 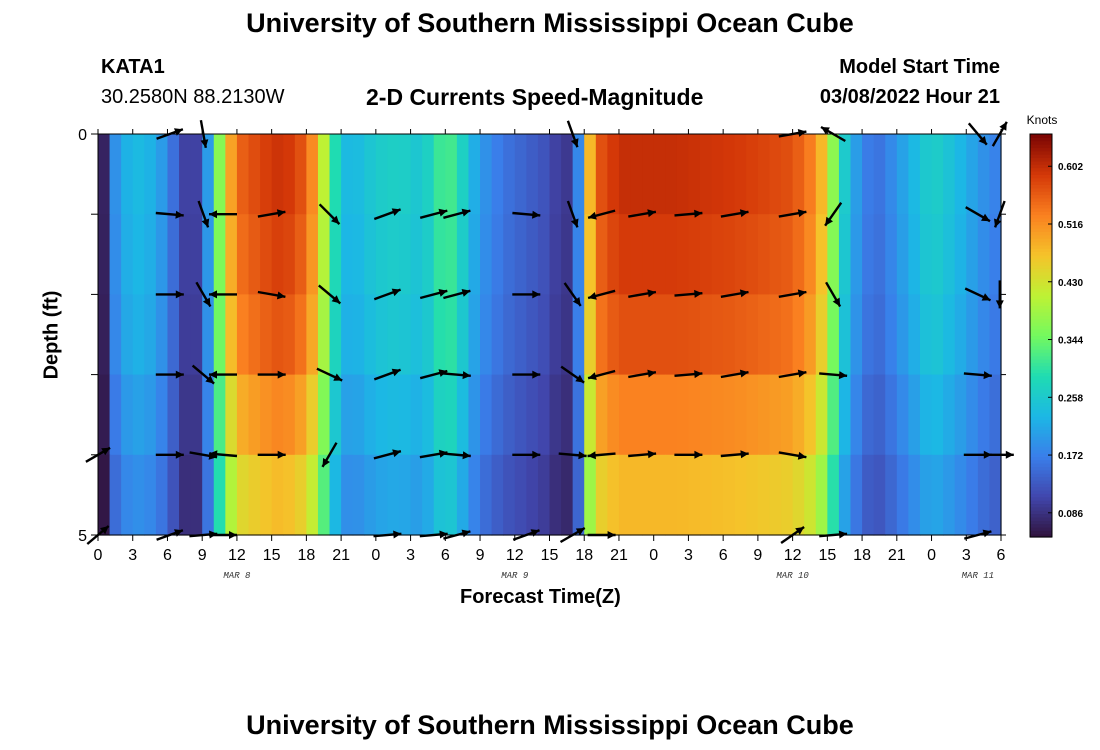 What do you see at coordinates (1070, 341) in the screenshot?
I see `colorbar-tick-label: 0.344` at bounding box center [1070, 341].